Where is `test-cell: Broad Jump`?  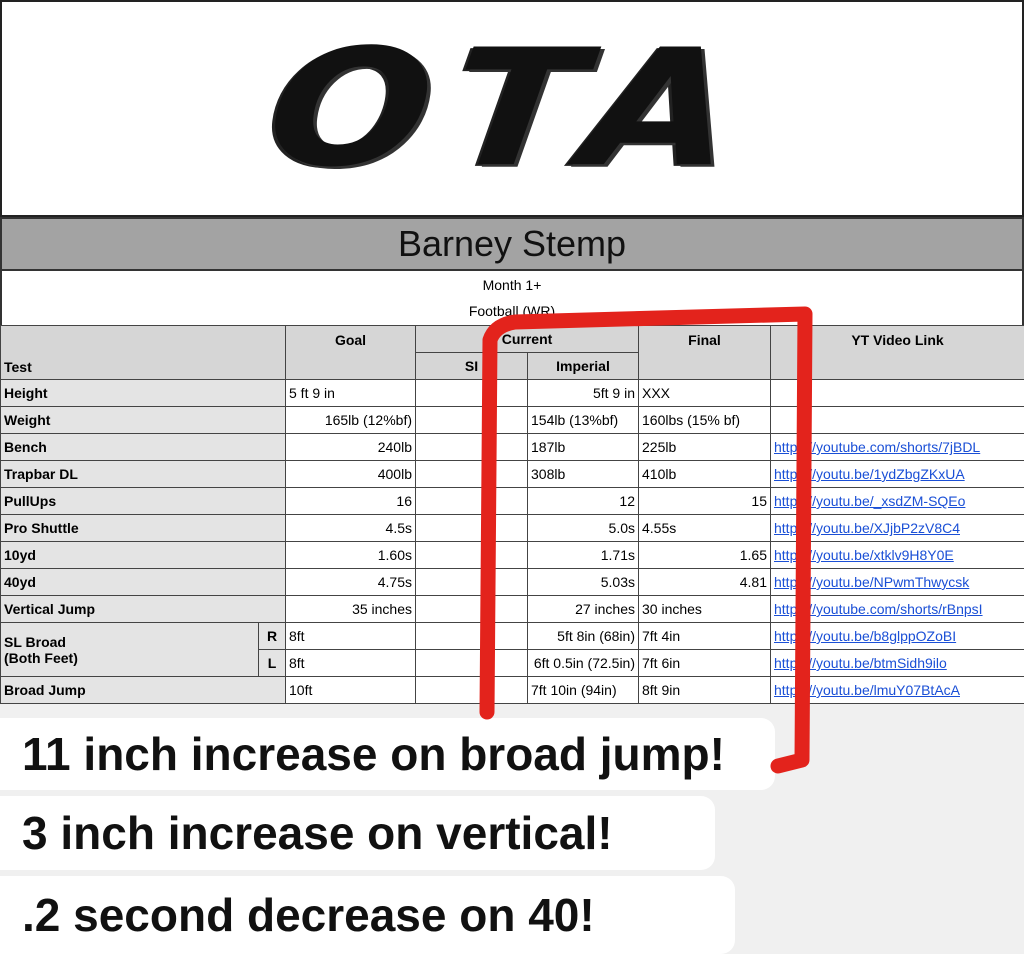 test-cell: Broad Jump is located at coordinates (143, 690).